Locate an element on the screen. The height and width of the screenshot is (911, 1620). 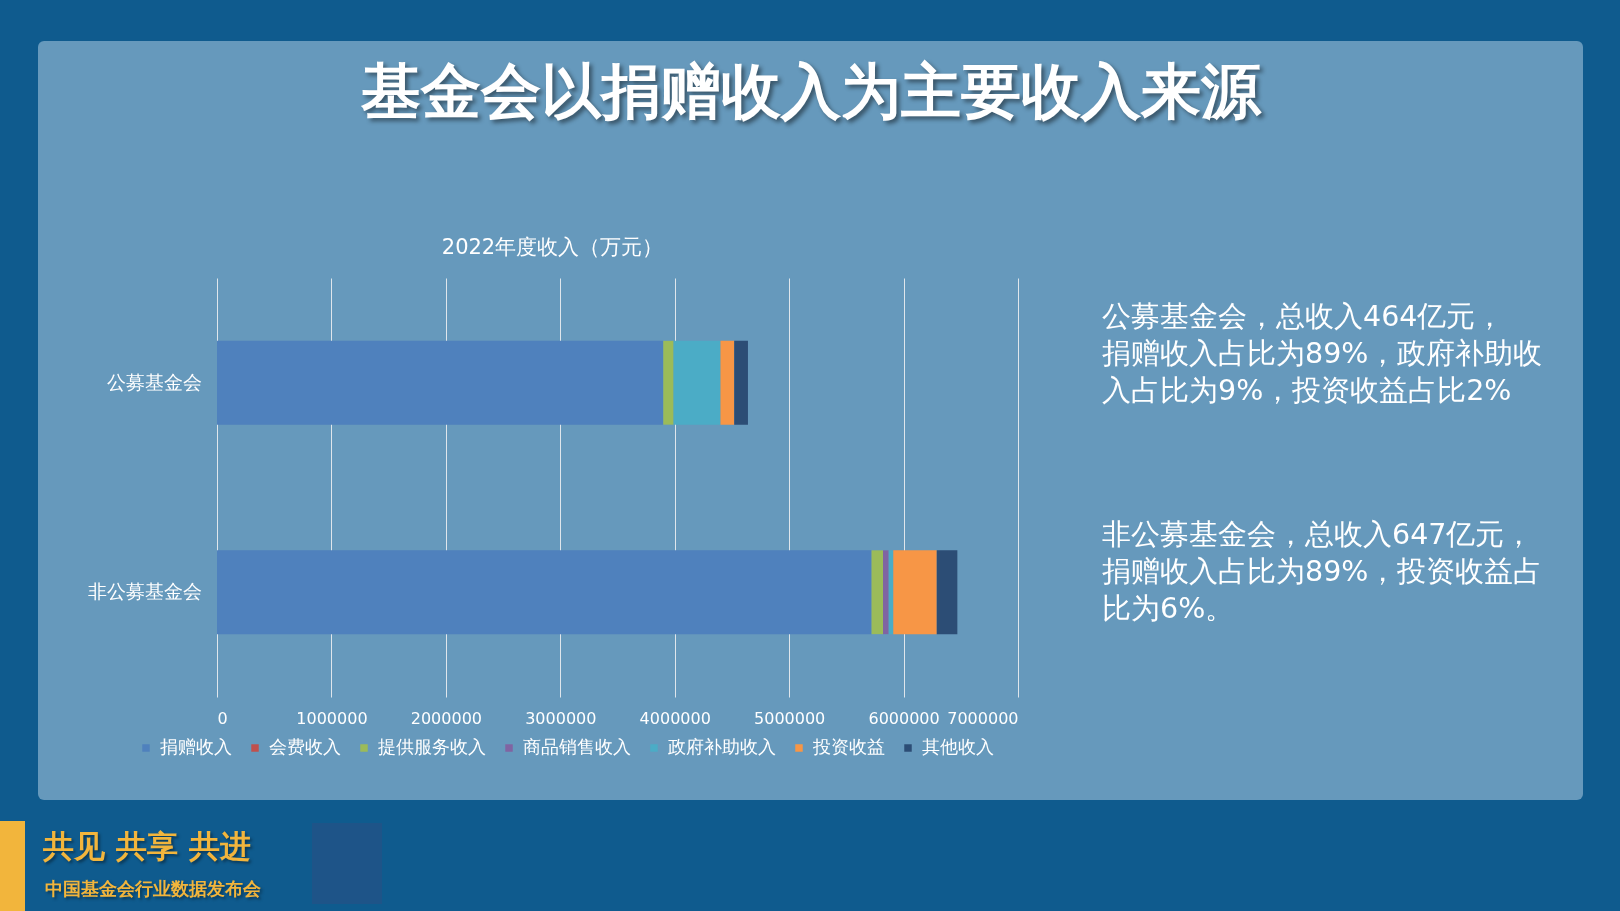
text: 非公募基金会，总收入647亿元，捐赠收入占比为89%，投资收益占比为6%。 is located at coordinates (1323, 572).